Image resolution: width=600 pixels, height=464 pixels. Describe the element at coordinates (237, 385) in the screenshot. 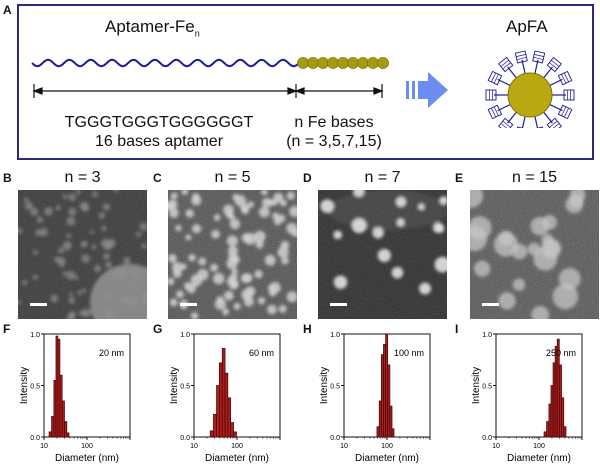

I see `plot-frame` at that location.